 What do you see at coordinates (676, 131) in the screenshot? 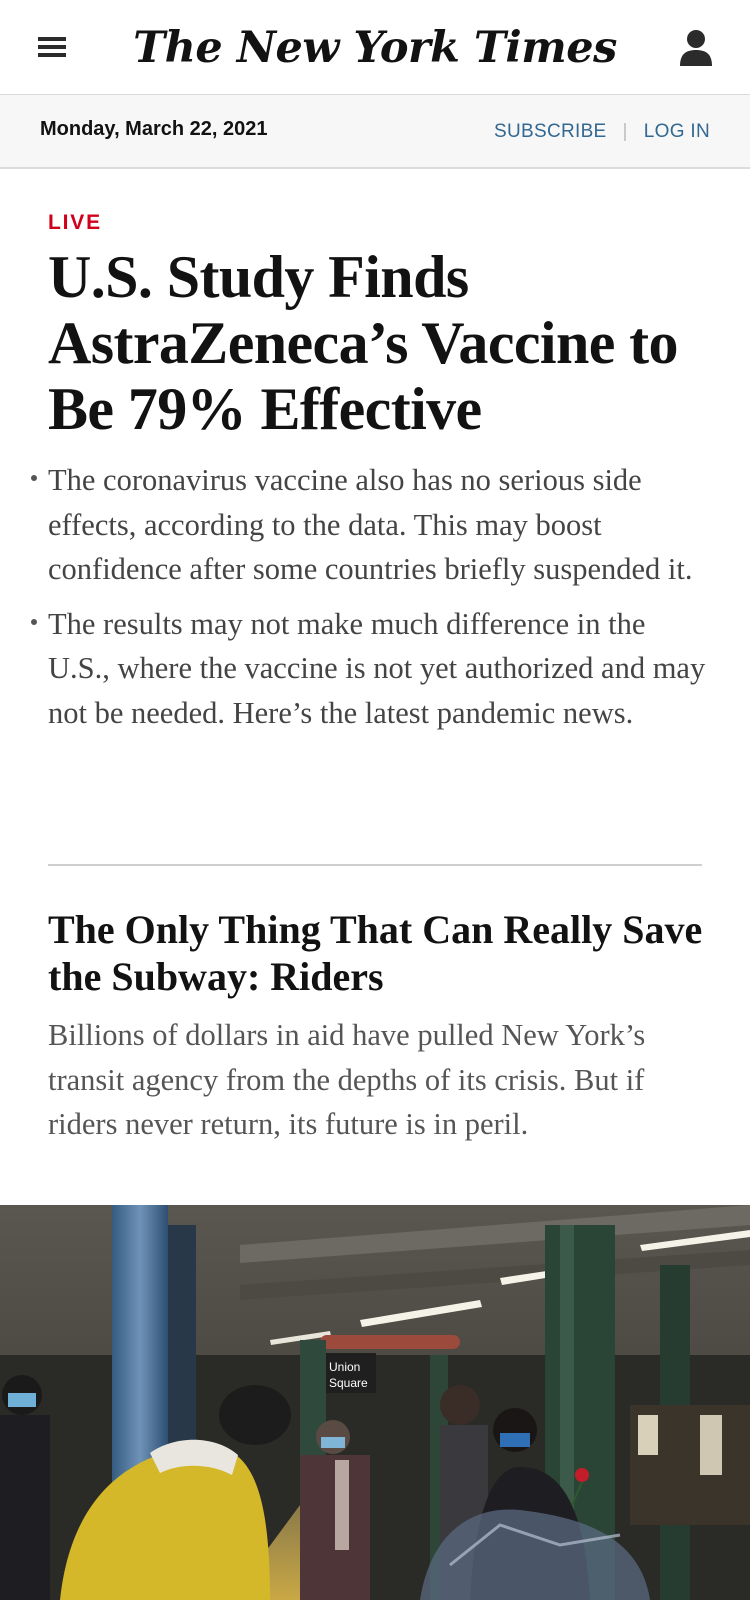
I see `login-link: LOG IN` at bounding box center [676, 131].